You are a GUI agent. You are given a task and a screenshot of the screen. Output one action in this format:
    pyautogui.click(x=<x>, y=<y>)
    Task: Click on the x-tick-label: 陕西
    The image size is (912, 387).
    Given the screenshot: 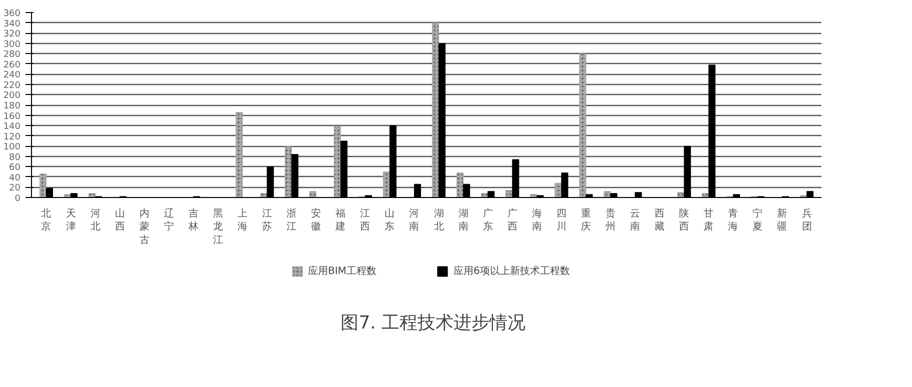 What is the action you would take?
    pyautogui.click(x=684, y=220)
    